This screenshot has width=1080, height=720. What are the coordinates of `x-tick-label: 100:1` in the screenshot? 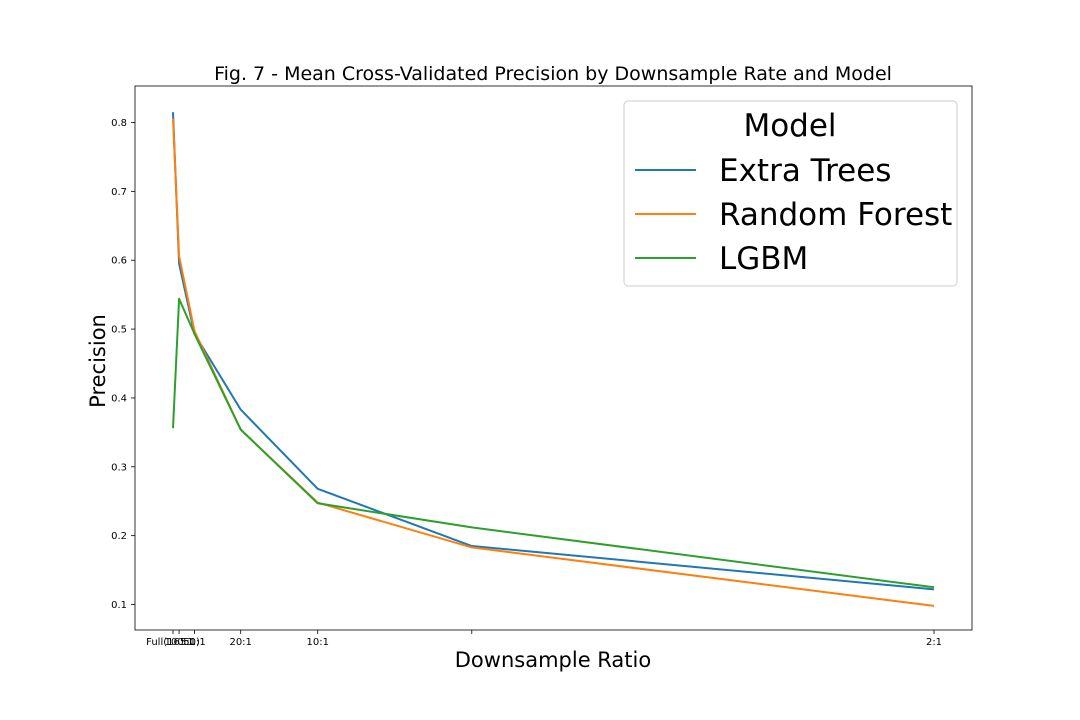 It's located at (179, 642).